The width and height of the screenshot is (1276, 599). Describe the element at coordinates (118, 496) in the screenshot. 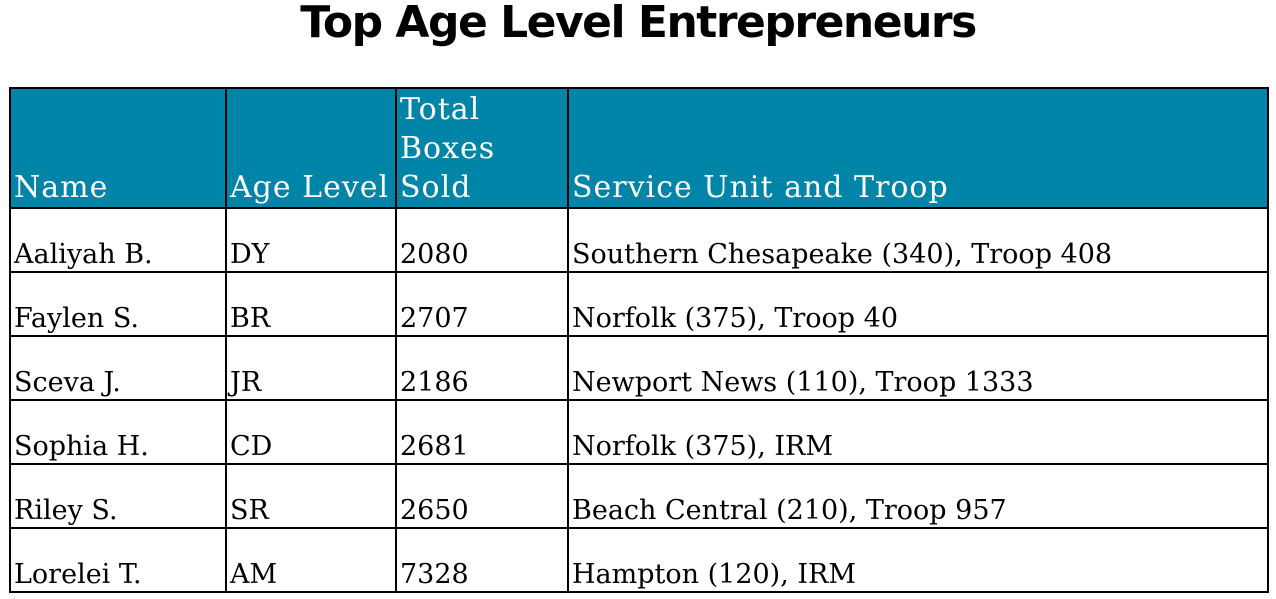

I see `cell-name: Riley S.` at that location.